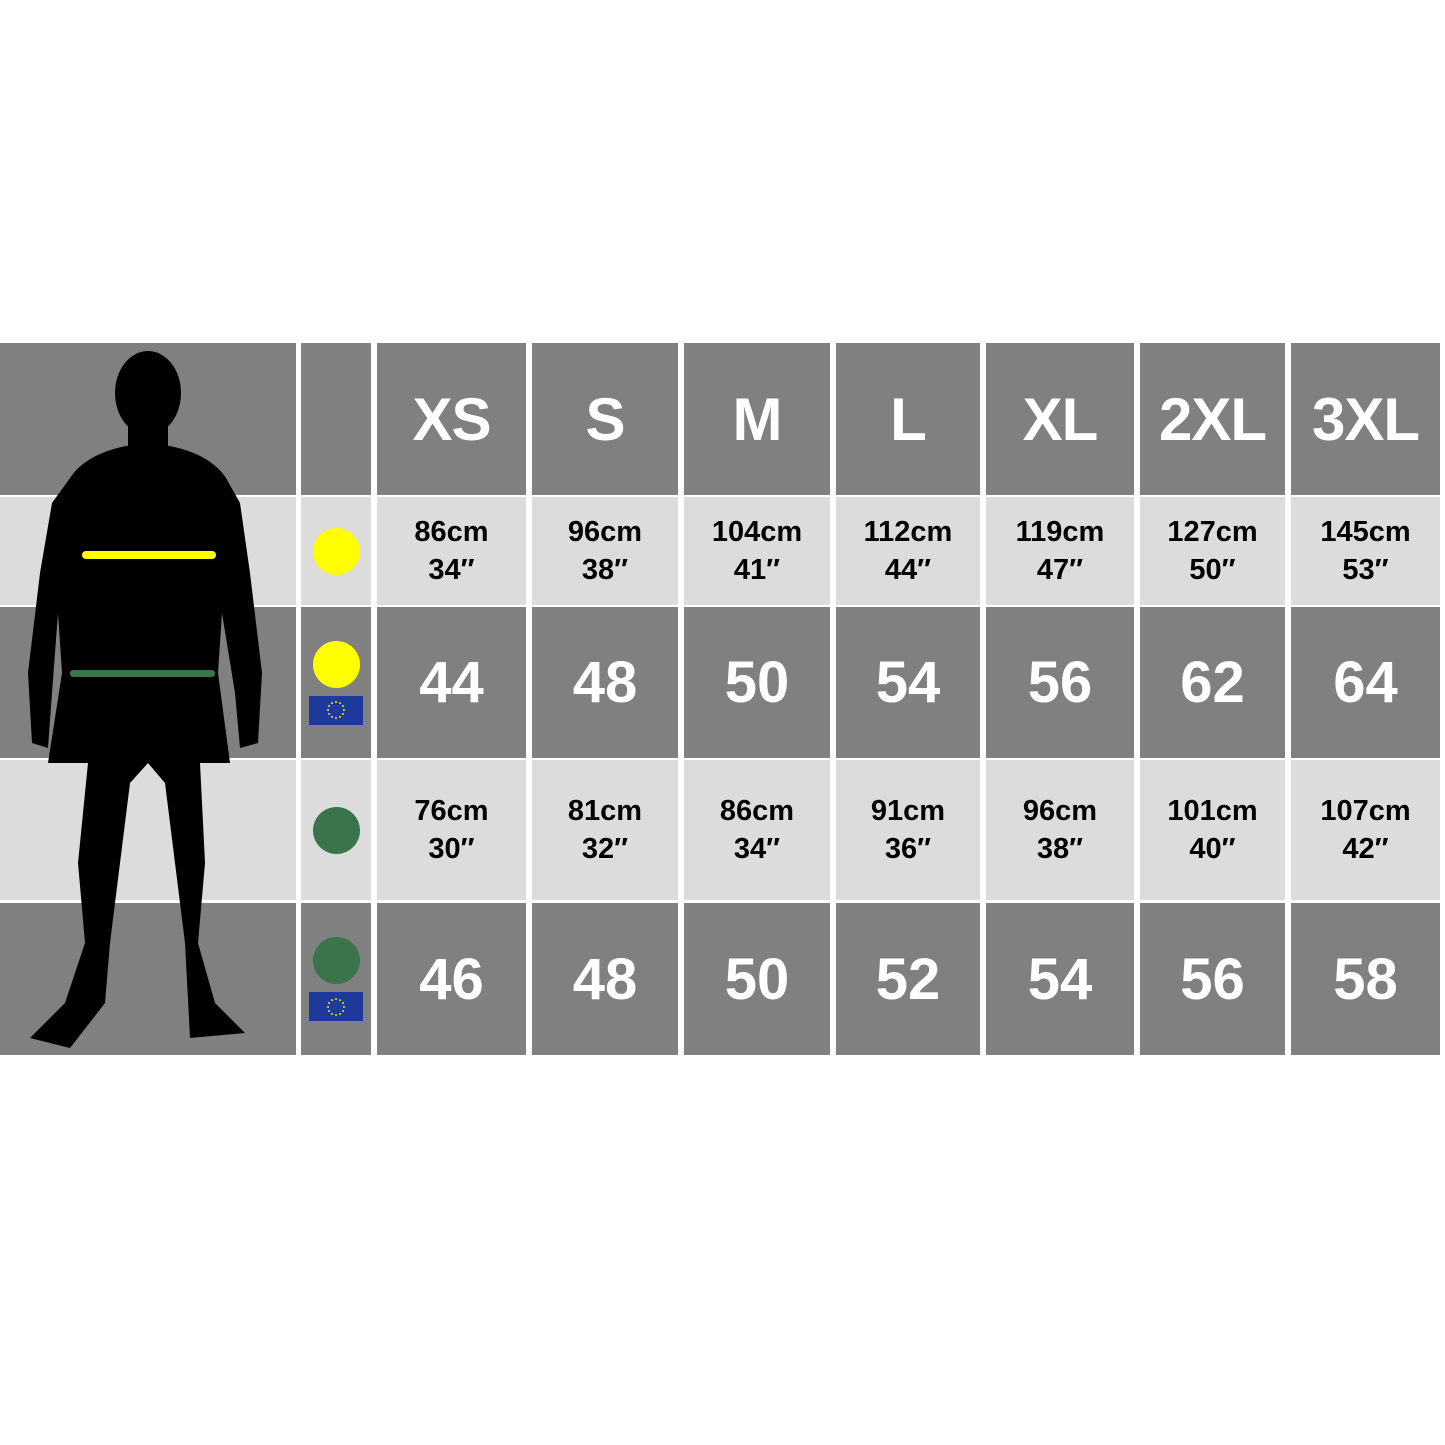  What do you see at coordinates (142, 673) in the screenshot?
I see `waist-measure-line` at bounding box center [142, 673].